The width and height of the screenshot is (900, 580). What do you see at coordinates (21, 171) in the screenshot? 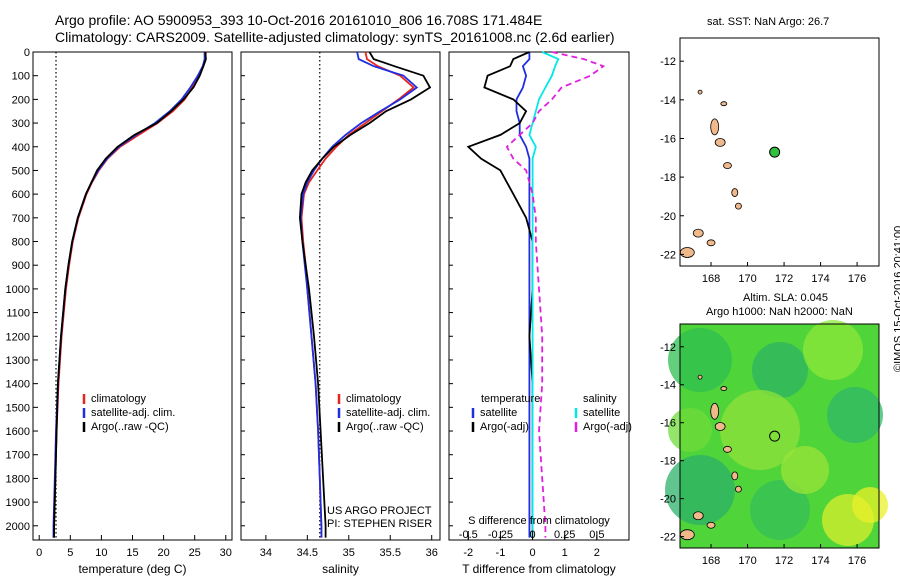
I see `y-tick-label: 500` at bounding box center [21, 171].